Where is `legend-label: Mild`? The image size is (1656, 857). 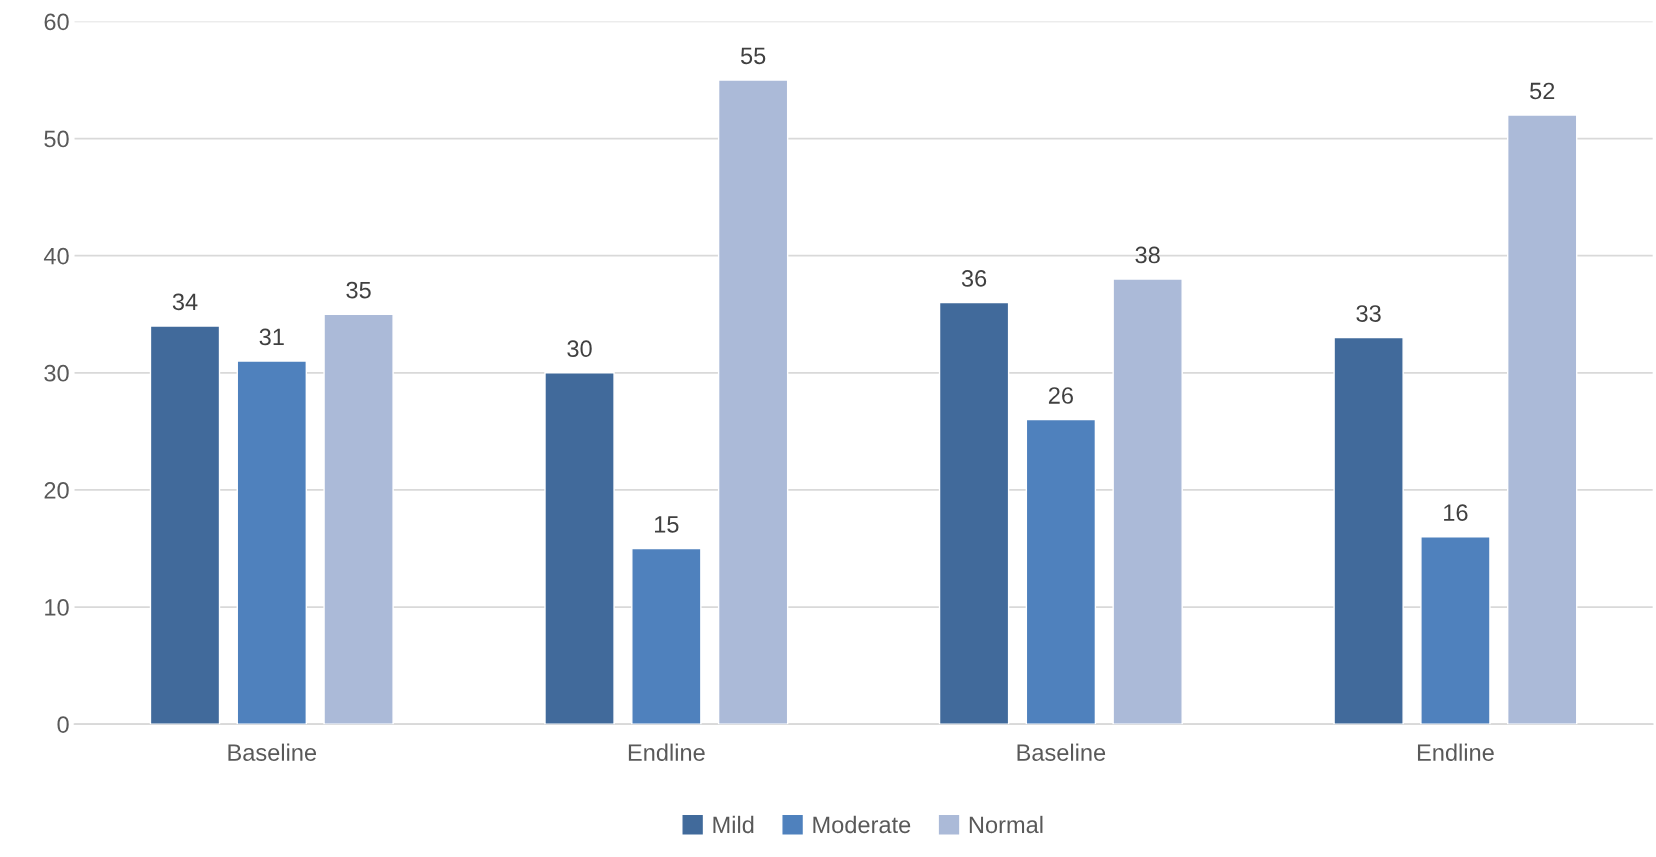
legend-label: Mild is located at coordinates (733, 824).